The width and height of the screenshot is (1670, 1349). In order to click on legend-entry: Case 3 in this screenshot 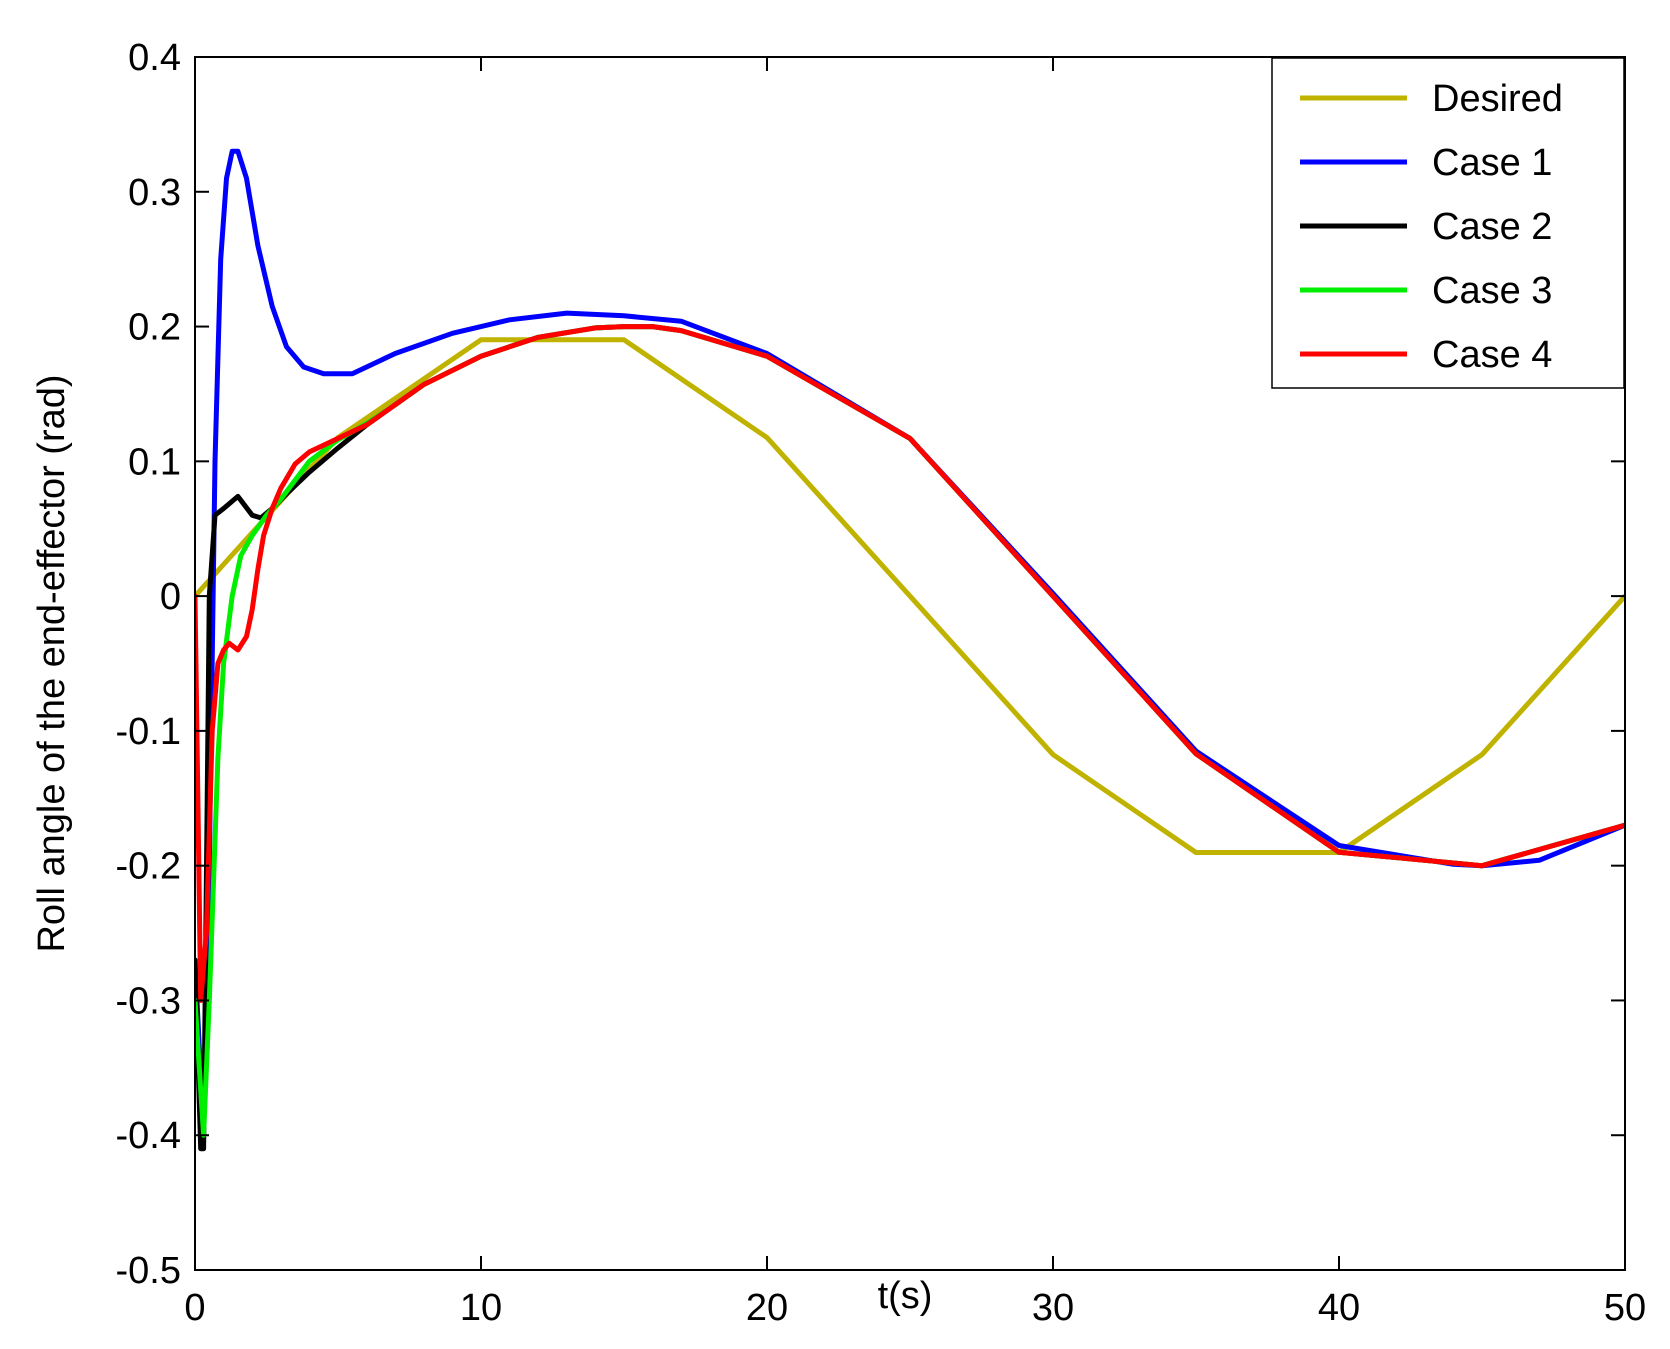, I will do `click(1492, 291)`.